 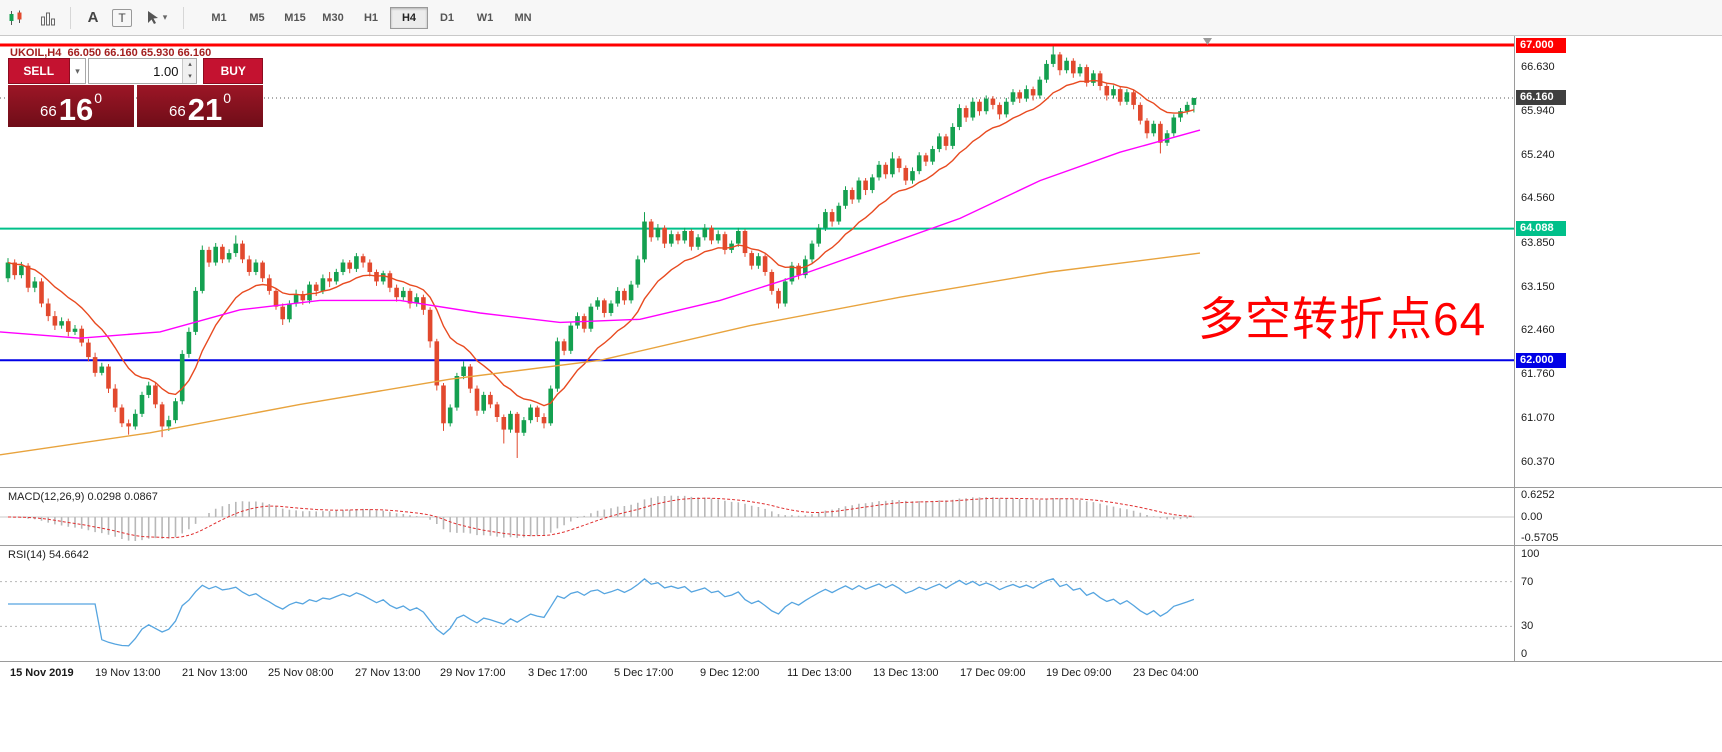 What do you see at coordinates (447, 17) in the screenshot?
I see `timeframe-D1: D1` at bounding box center [447, 17].